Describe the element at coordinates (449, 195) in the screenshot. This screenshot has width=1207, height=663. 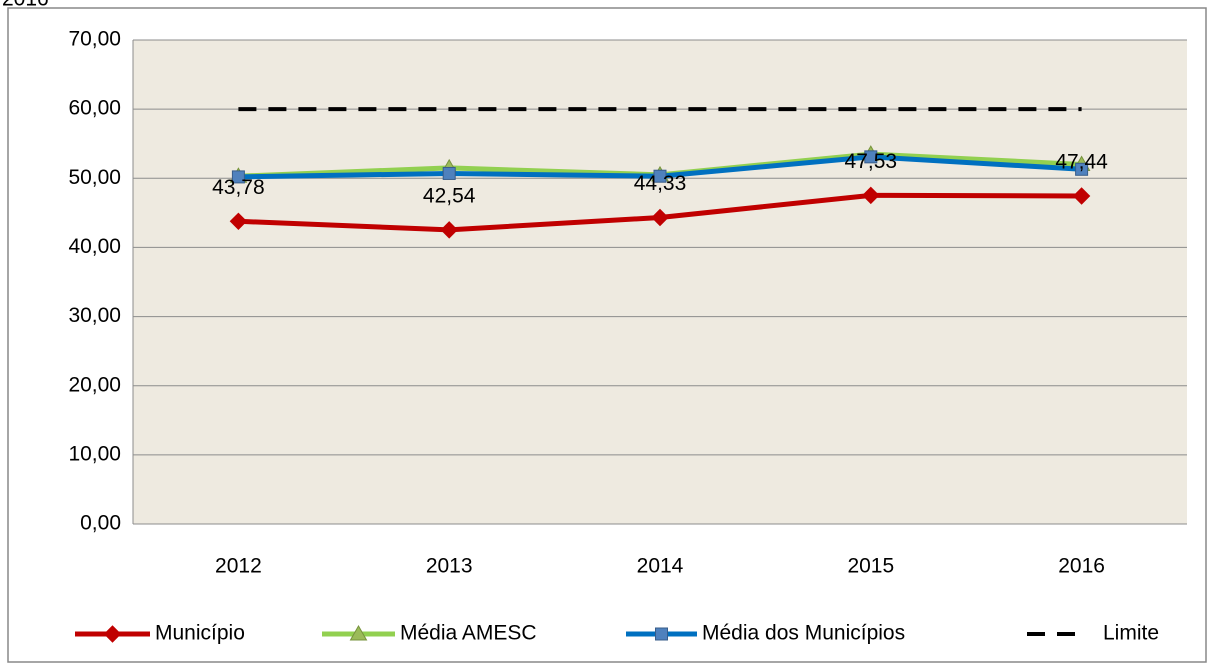
I see `data-label: 42,54` at that location.